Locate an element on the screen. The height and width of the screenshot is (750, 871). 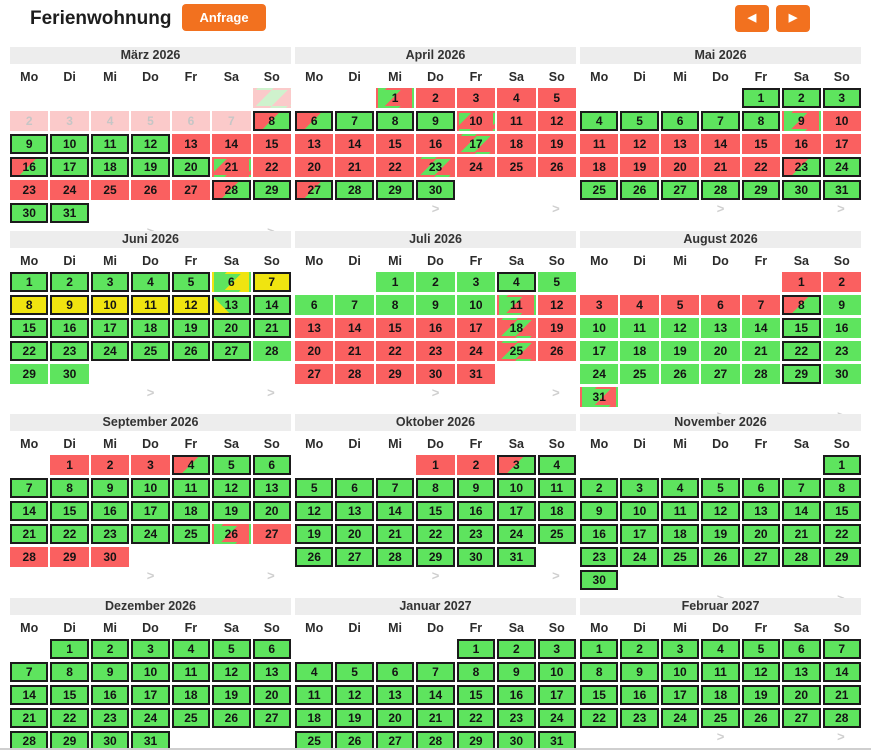
day-cell: 29 is located at coordinates (761, 190).